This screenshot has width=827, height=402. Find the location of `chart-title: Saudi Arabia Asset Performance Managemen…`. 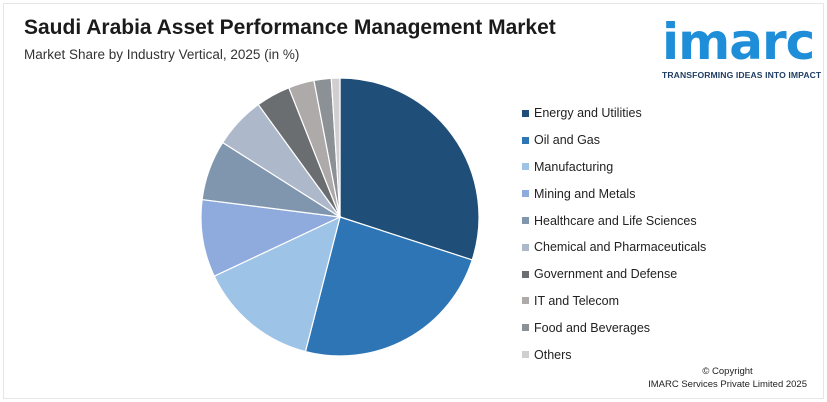

chart-title: Saudi Arabia Asset Performance Managemen… is located at coordinates (290, 27).